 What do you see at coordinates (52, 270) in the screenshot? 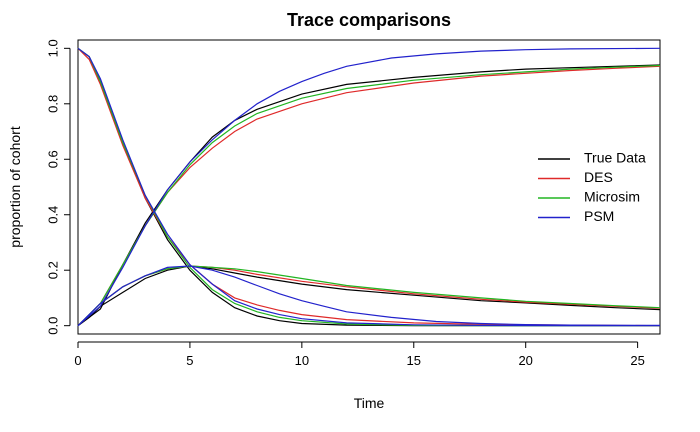
I see `y-tick-label: 0.2` at bounding box center [52, 270].